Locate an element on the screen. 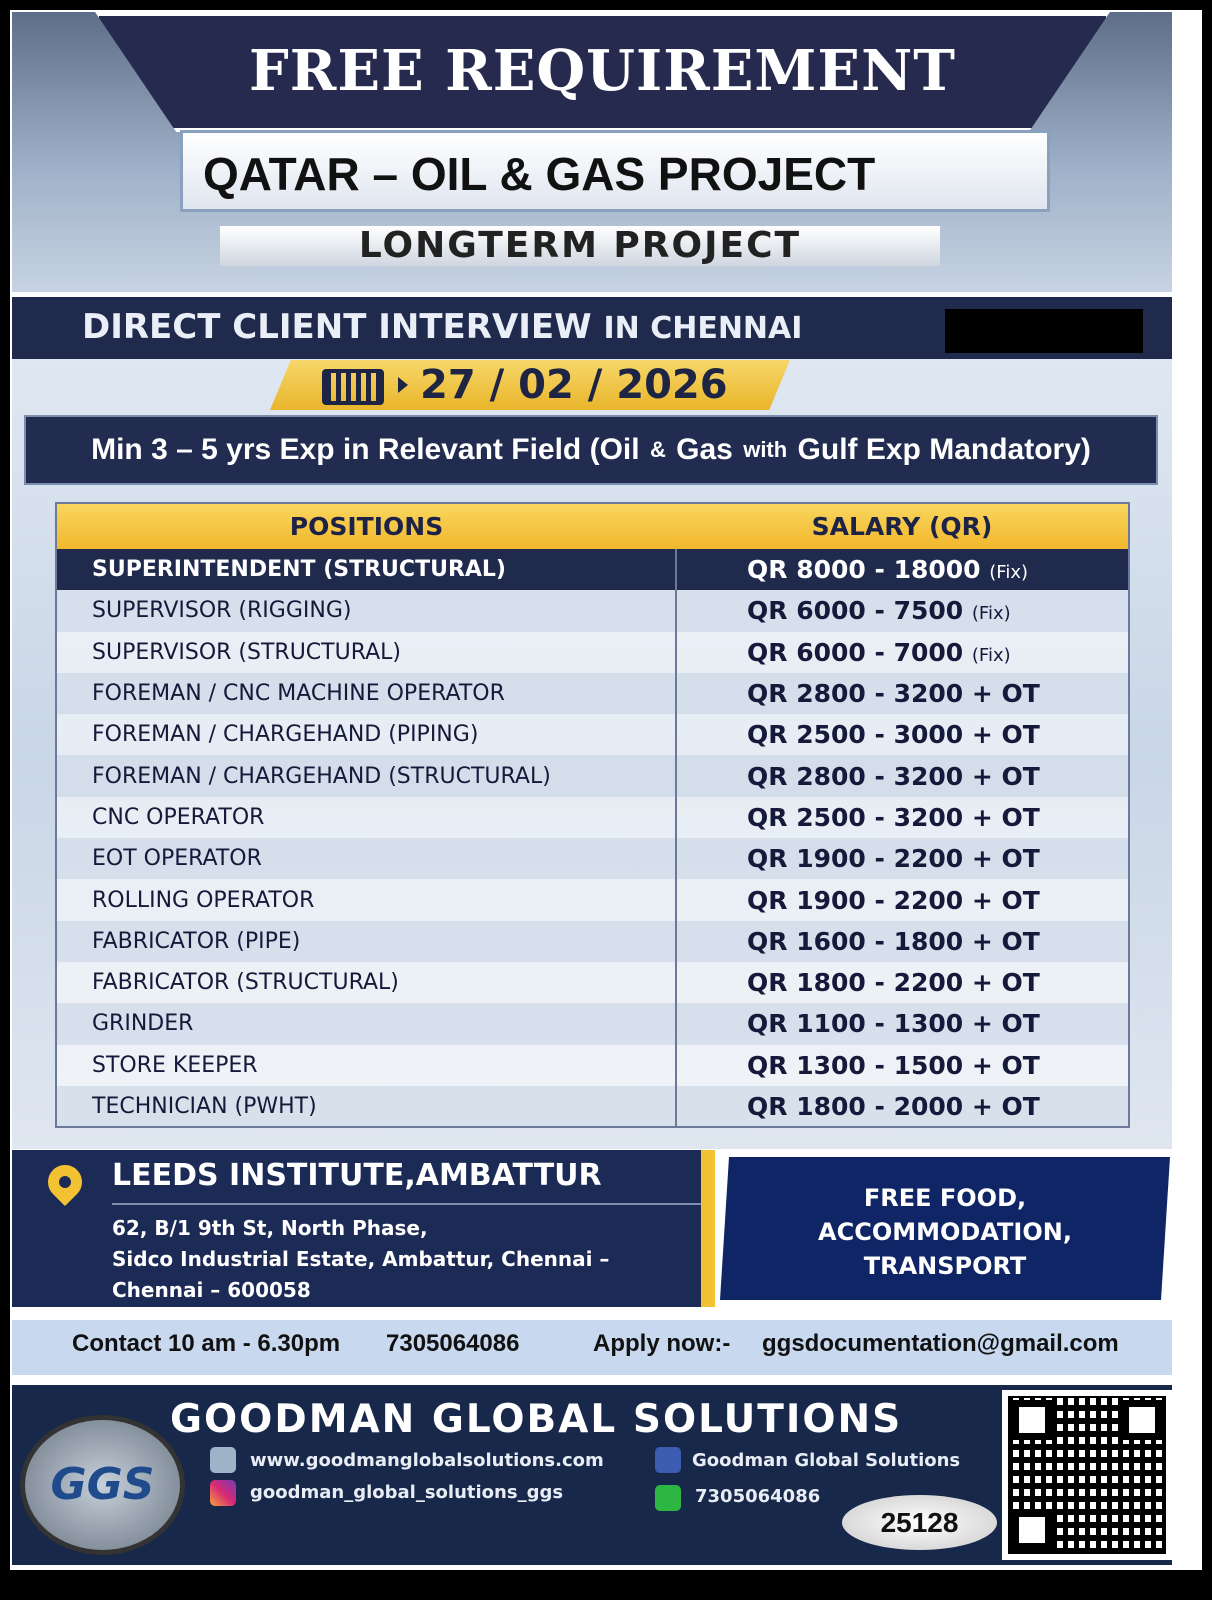 Image resolution: width=1212 pixels, height=1600 pixels. salary-cell: QR 6000 - 7000 (Fix) is located at coordinates (902, 652).